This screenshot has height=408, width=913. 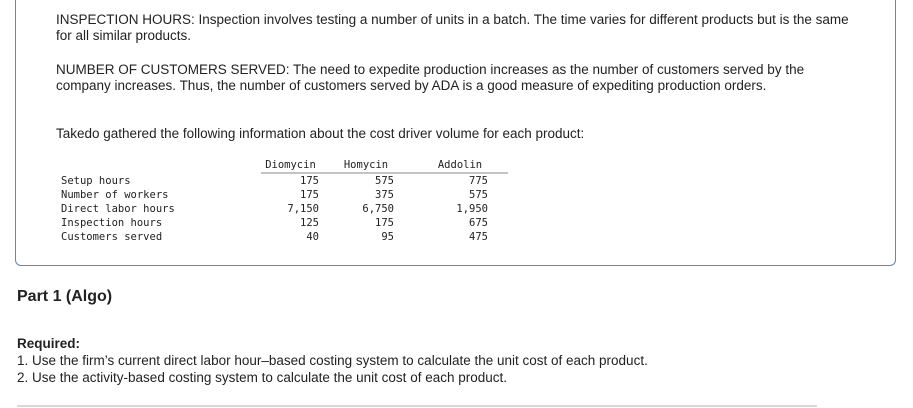 I want to click on required-heading: Required:, so click(x=49, y=343).